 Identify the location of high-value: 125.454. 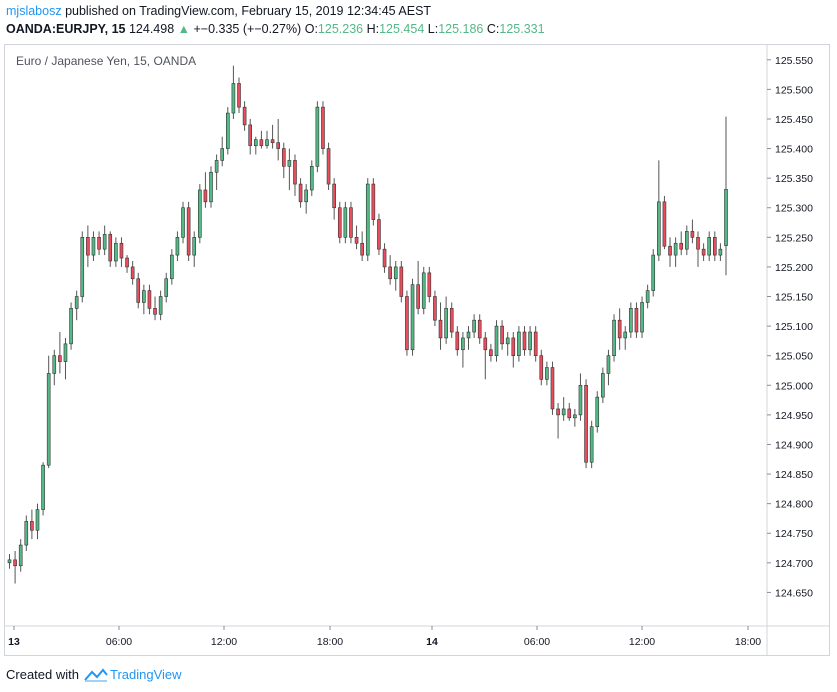
(402, 29).